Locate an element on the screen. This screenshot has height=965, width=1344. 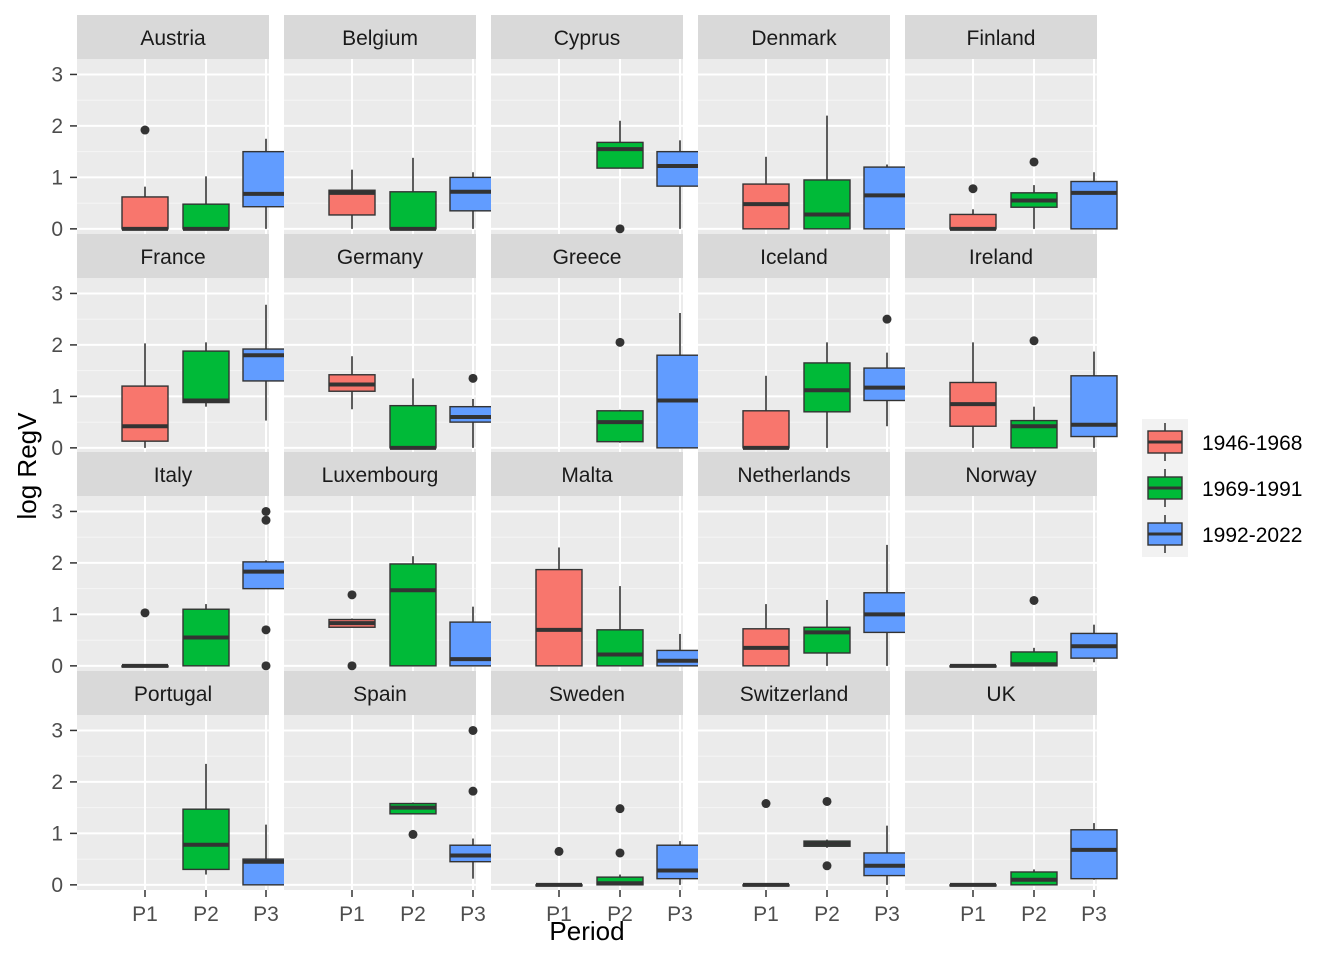
box-malta-p1 is located at coordinates (559, 607).